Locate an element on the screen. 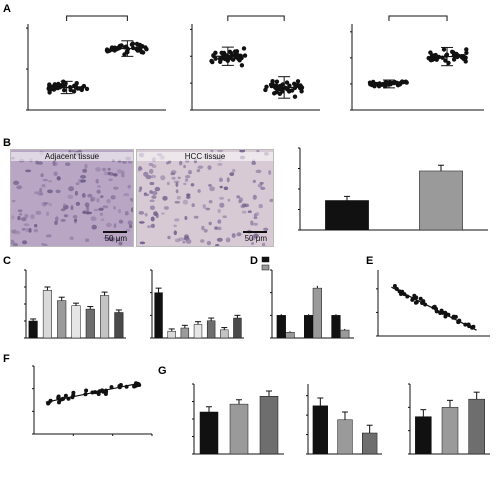 This screenshot has height=479, width=500. chart-b is located at coordinates (393, 189).